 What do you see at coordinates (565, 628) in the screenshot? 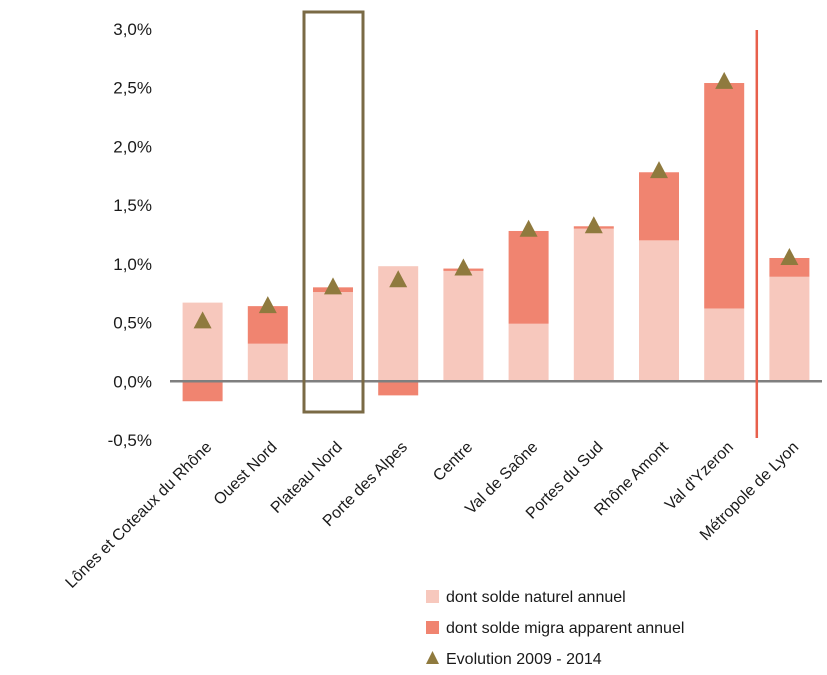
I see `legend-label: dont solde migra apparent annuel` at bounding box center [565, 628].